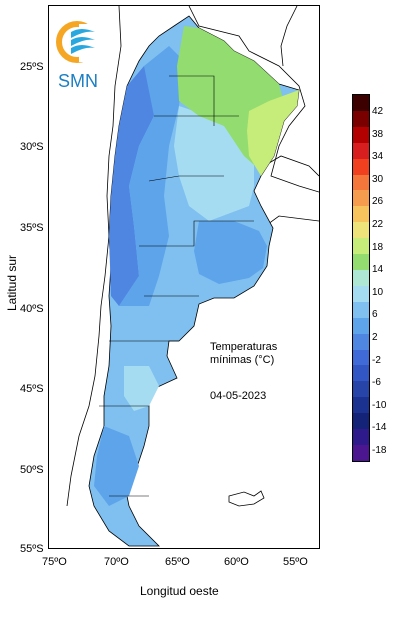  Describe the element at coordinates (32, 147) in the screenshot. I see `lat-label-30: 30ºS` at that location.